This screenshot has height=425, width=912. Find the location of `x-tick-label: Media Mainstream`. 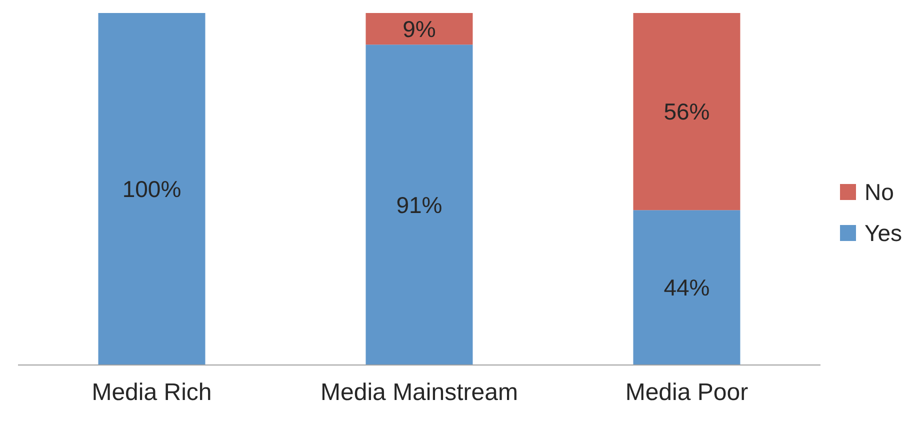

x-tick-label: Media Mainstream is located at coordinates (419, 392).